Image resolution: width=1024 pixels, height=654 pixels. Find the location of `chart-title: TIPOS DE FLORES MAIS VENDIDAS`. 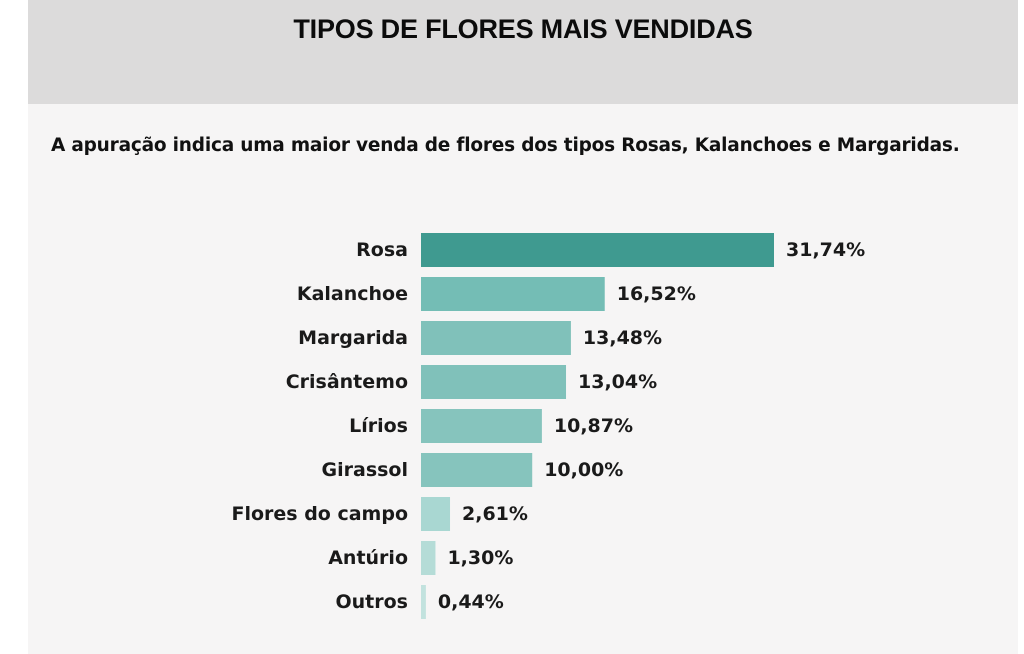

chart-title: TIPOS DE FLORES MAIS VENDIDAS is located at coordinates (523, 29).